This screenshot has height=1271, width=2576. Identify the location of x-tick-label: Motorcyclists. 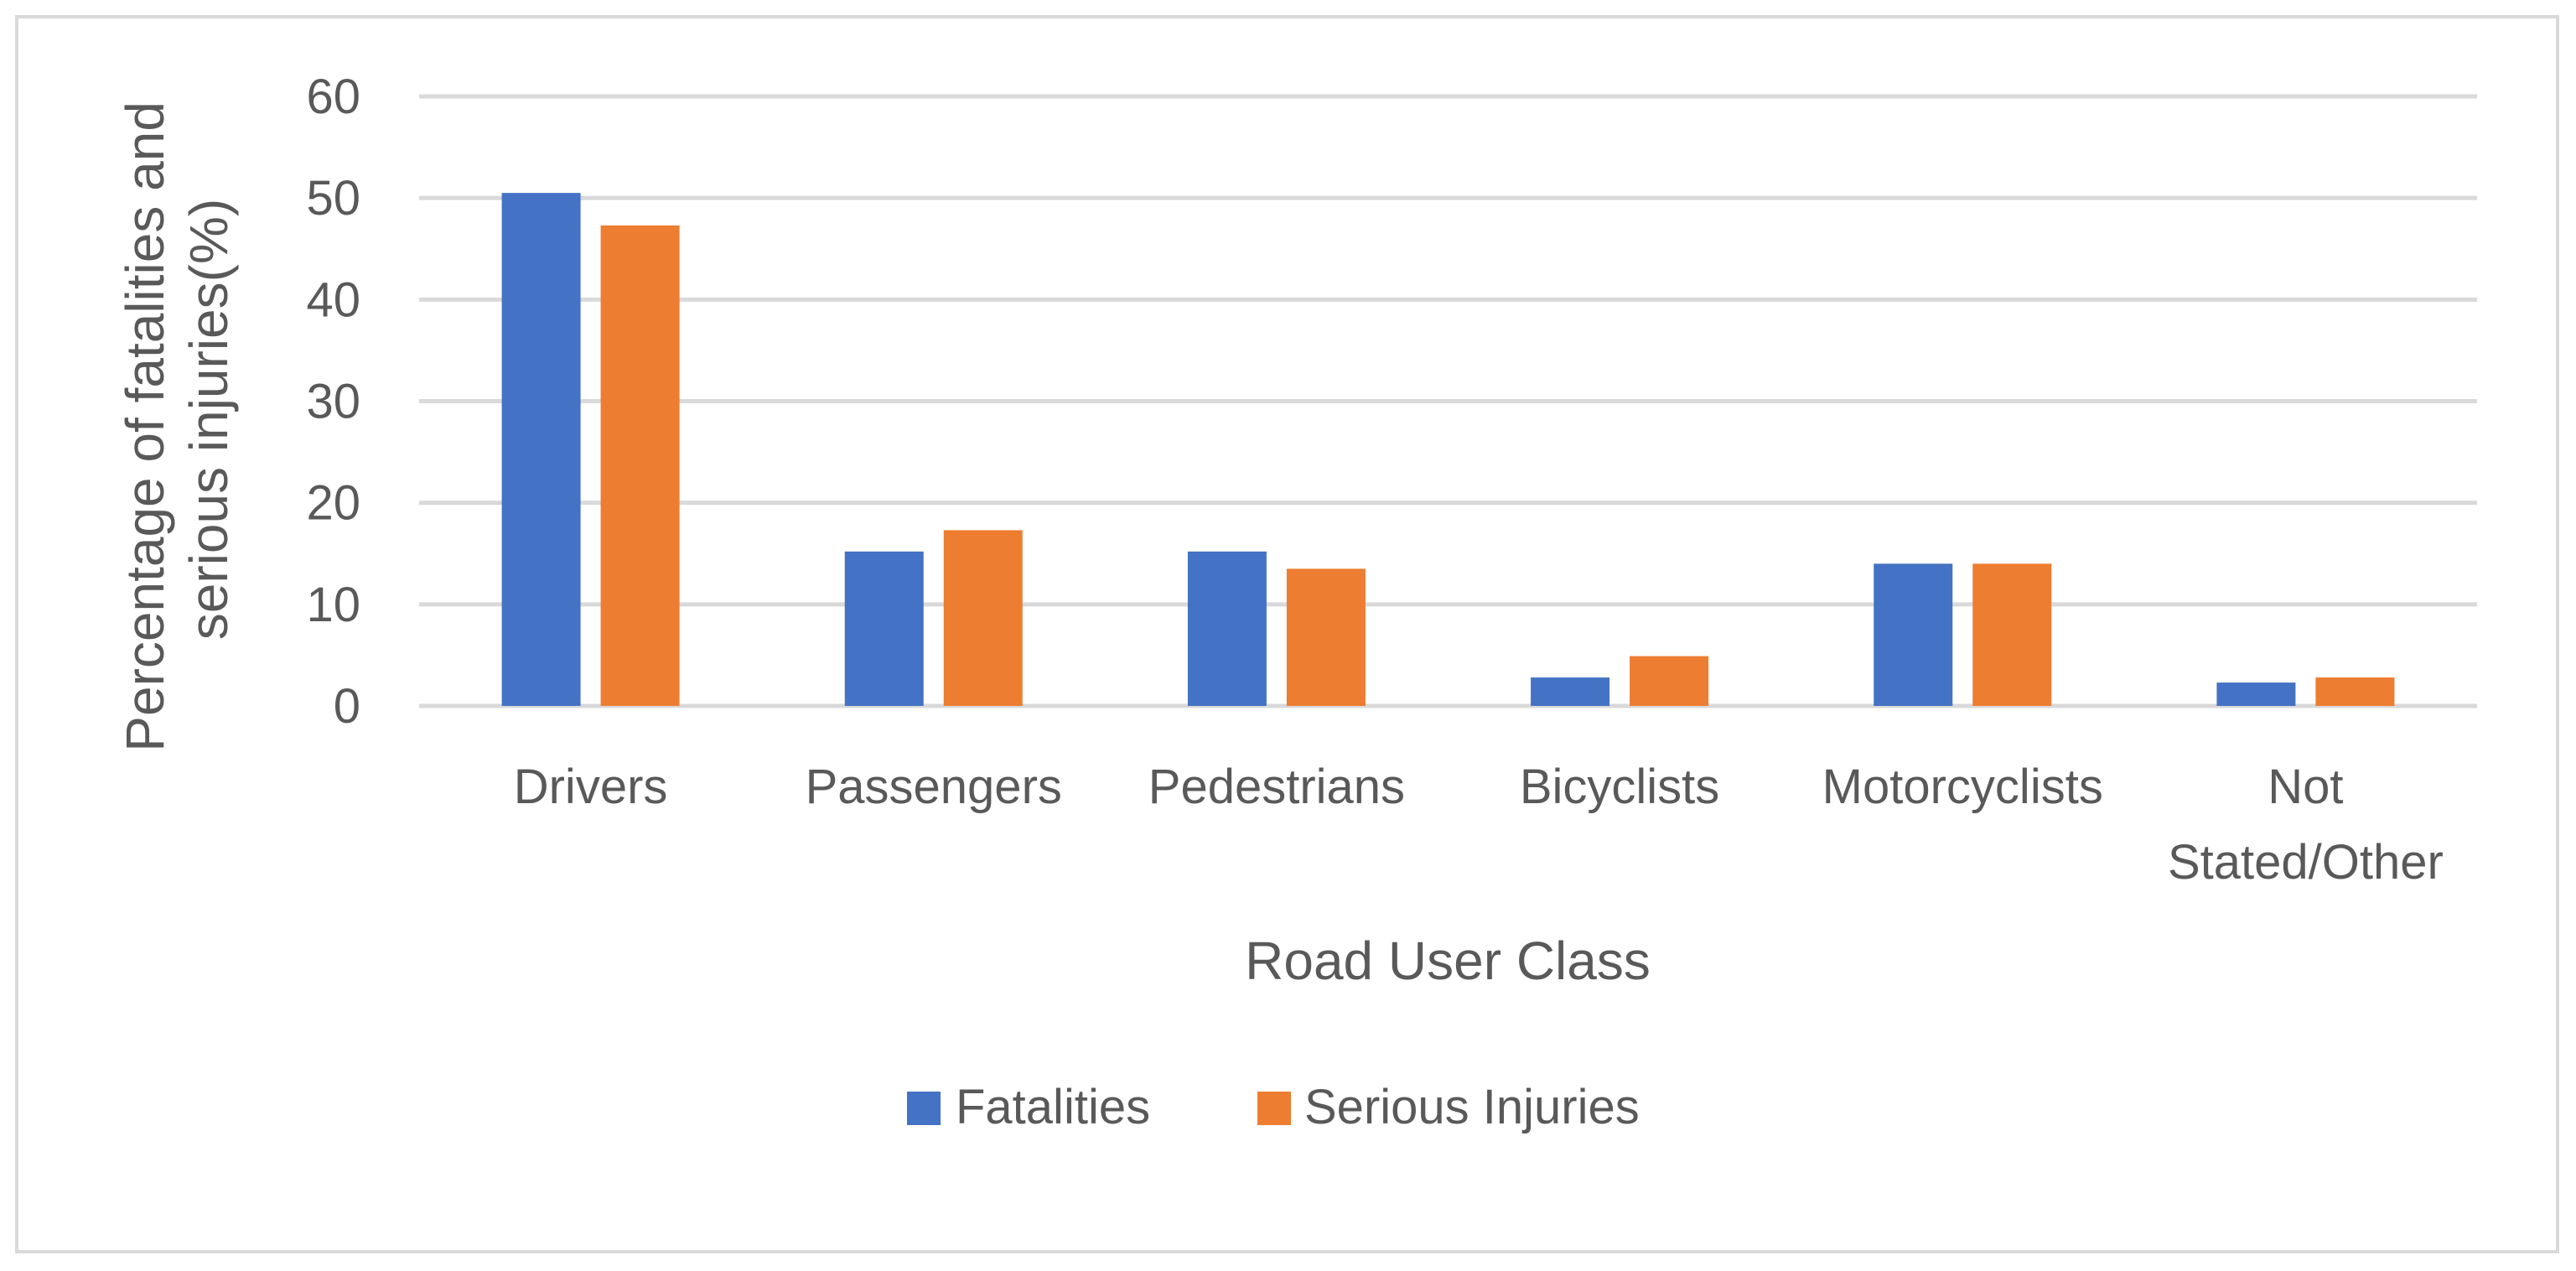
(1962, 787).